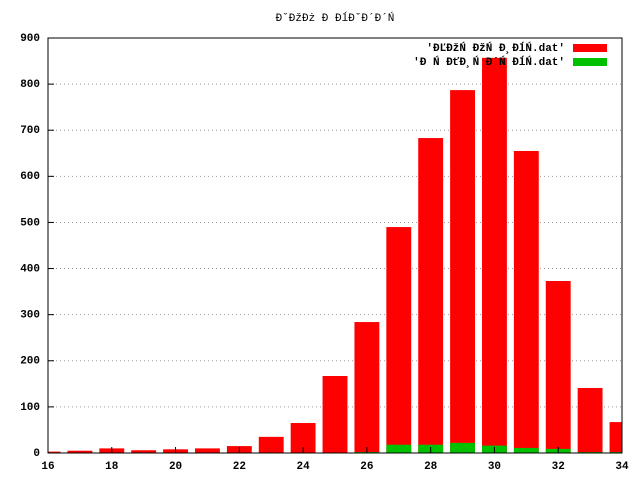 The width and height of the screenshot is (640, 480). Describe the element at coordinates (30, 85) in the screenshot. I see `y-tick-label: 800` at that location.